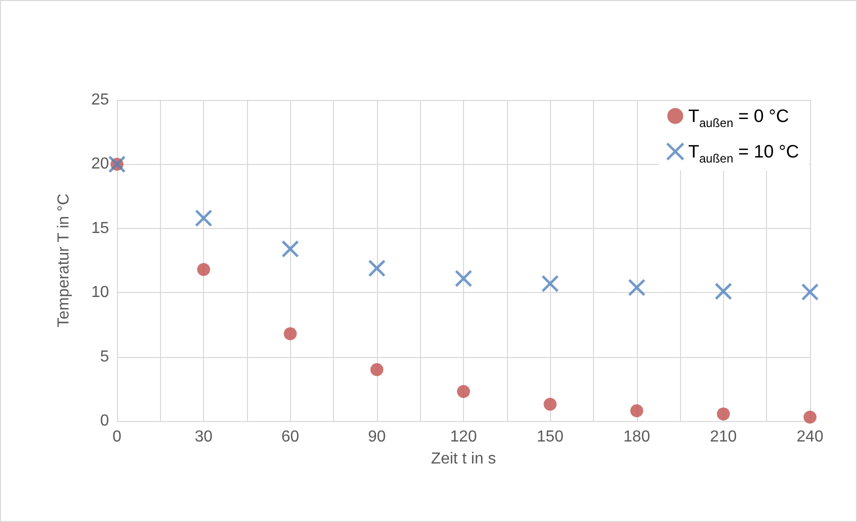 Image resolution: width=857 pixels, height=522 pixels. What do you see at coordinates (290, 437) in the screenshot?
I see `x-tick-label: 60` at bounding box center [290, 437].